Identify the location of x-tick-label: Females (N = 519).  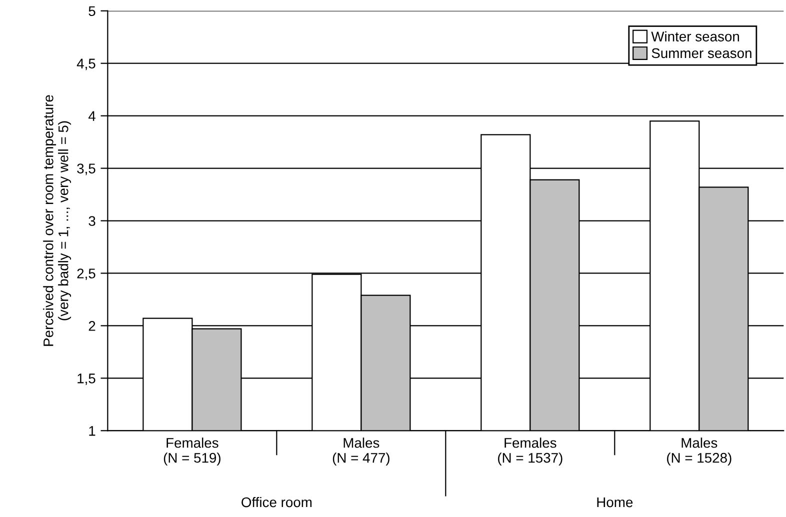
(192, 452).